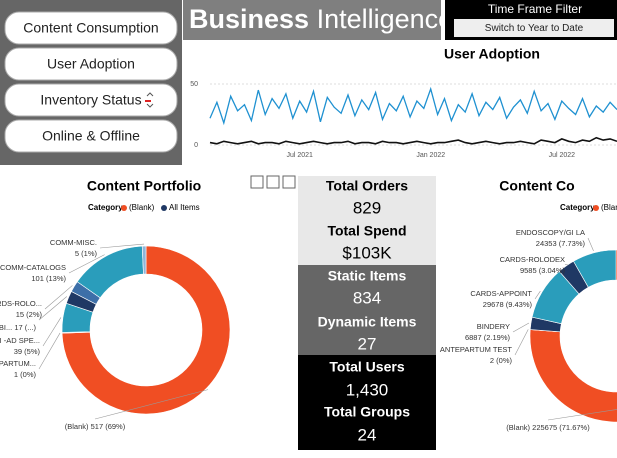 The image size is (617, 458). What do you see at coordinates (367, 220) in the screenshot?
I see `card-light` at bounding box center [367, 220].